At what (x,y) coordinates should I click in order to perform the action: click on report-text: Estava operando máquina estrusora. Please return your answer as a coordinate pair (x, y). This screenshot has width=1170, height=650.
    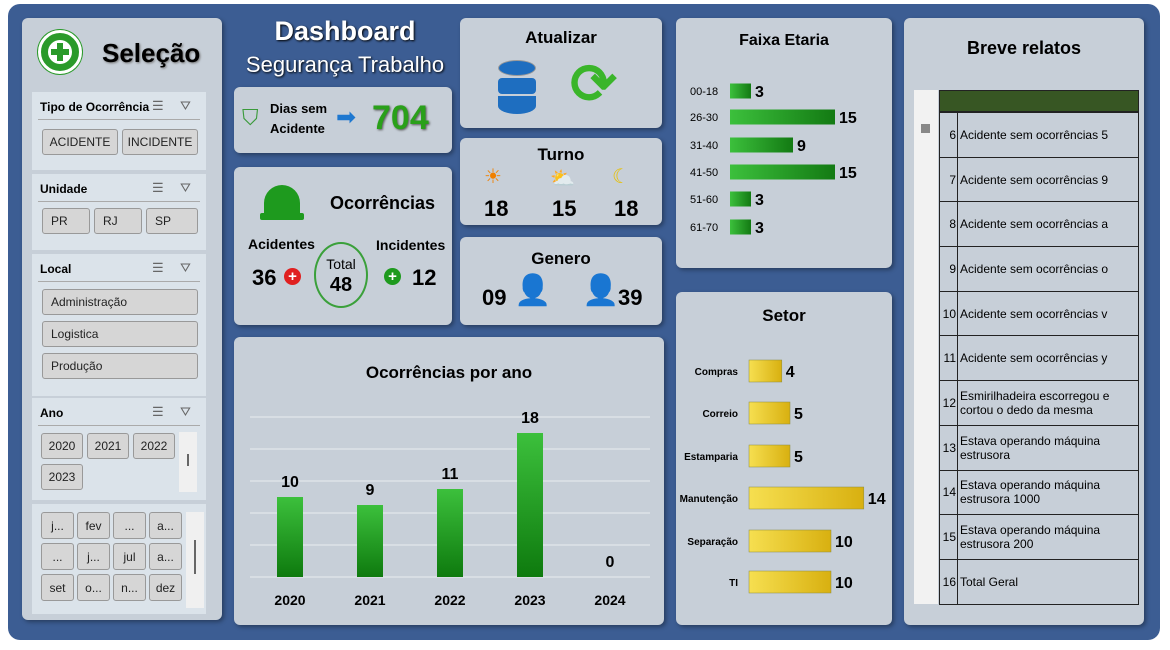
    Looking at the image, I should click on (1048, 447).